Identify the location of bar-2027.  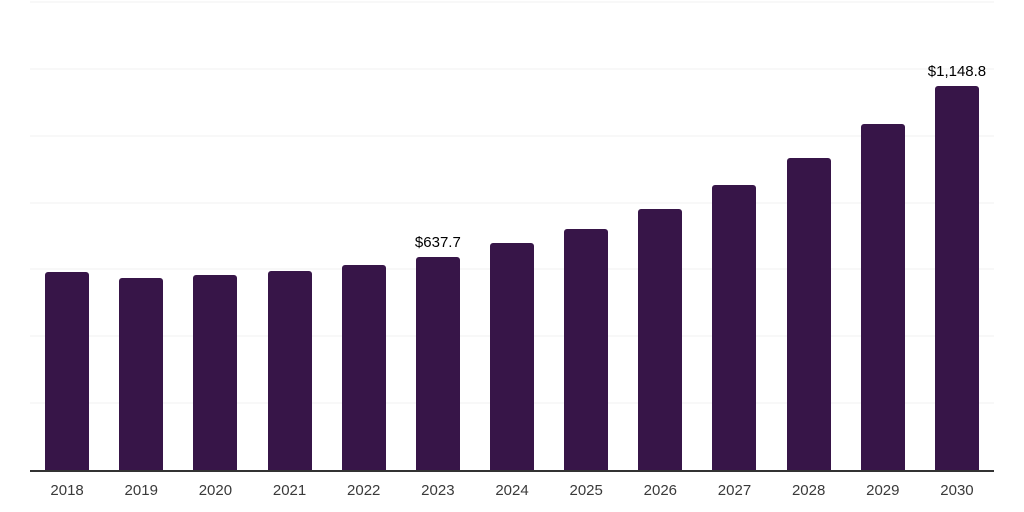
(734, 327).